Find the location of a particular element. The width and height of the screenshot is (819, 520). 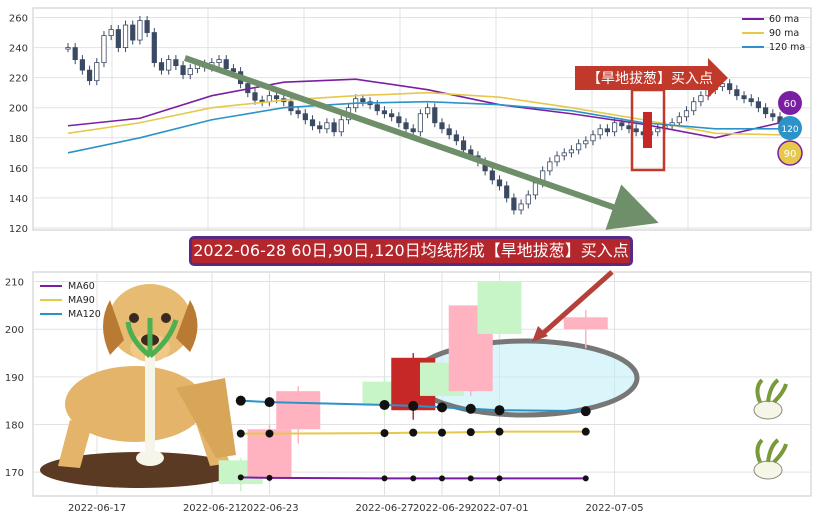

zoom-x-tick: 2022-06-29 is located at coordinates (442, 508).